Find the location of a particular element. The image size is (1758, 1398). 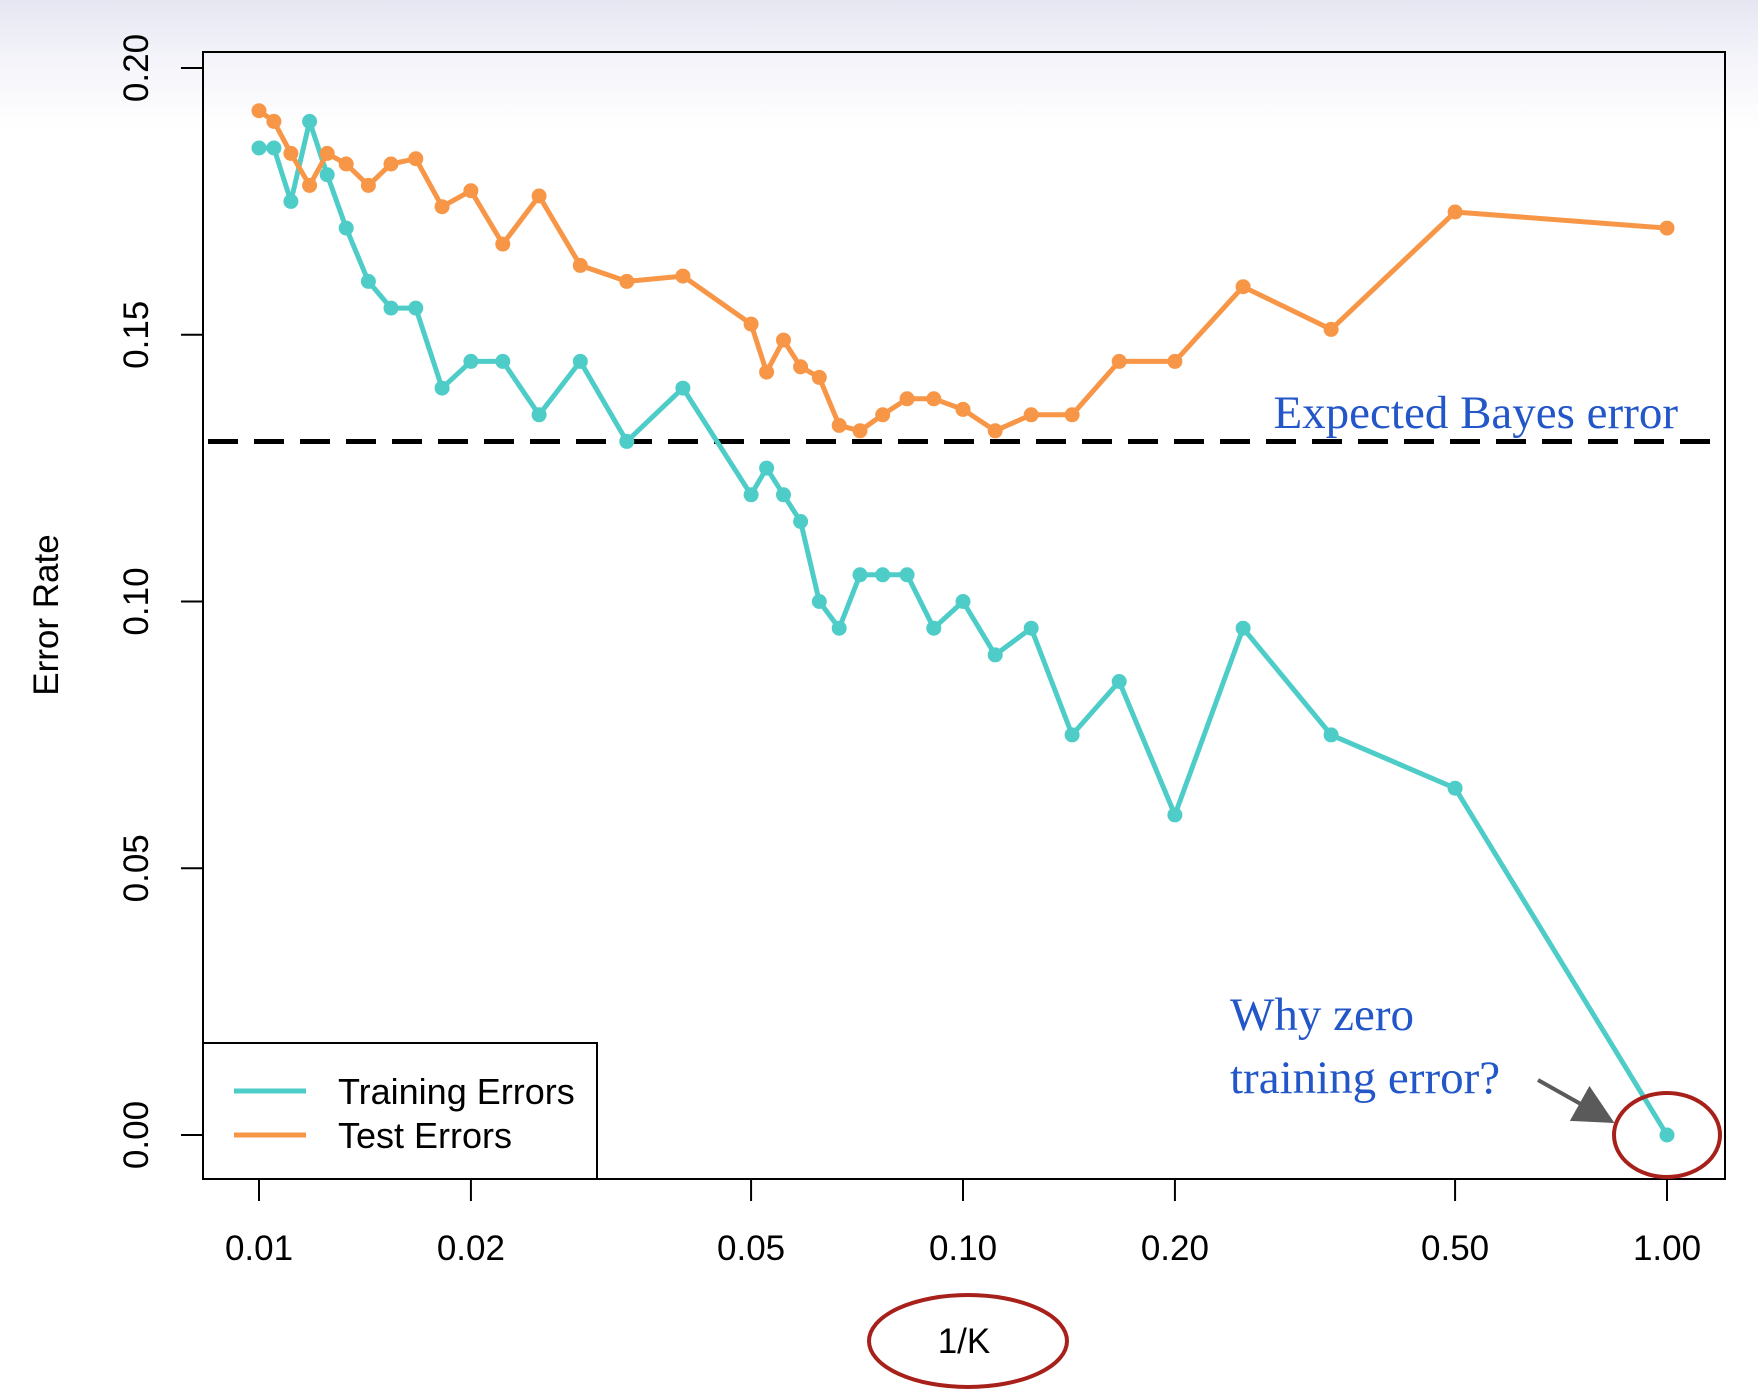

x-tick-label: 1.00 is located at coordinates (1667, 1248).